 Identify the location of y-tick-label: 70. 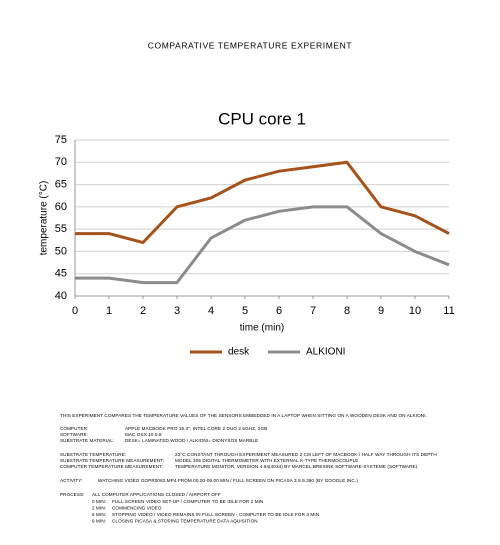
(61, 162).